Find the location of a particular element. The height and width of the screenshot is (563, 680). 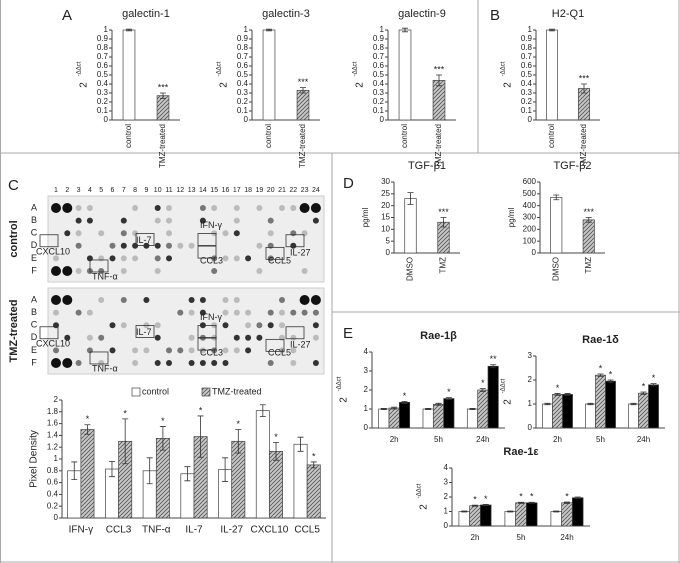

chart-title: galectin-9 is located at coordinates (422, 14).